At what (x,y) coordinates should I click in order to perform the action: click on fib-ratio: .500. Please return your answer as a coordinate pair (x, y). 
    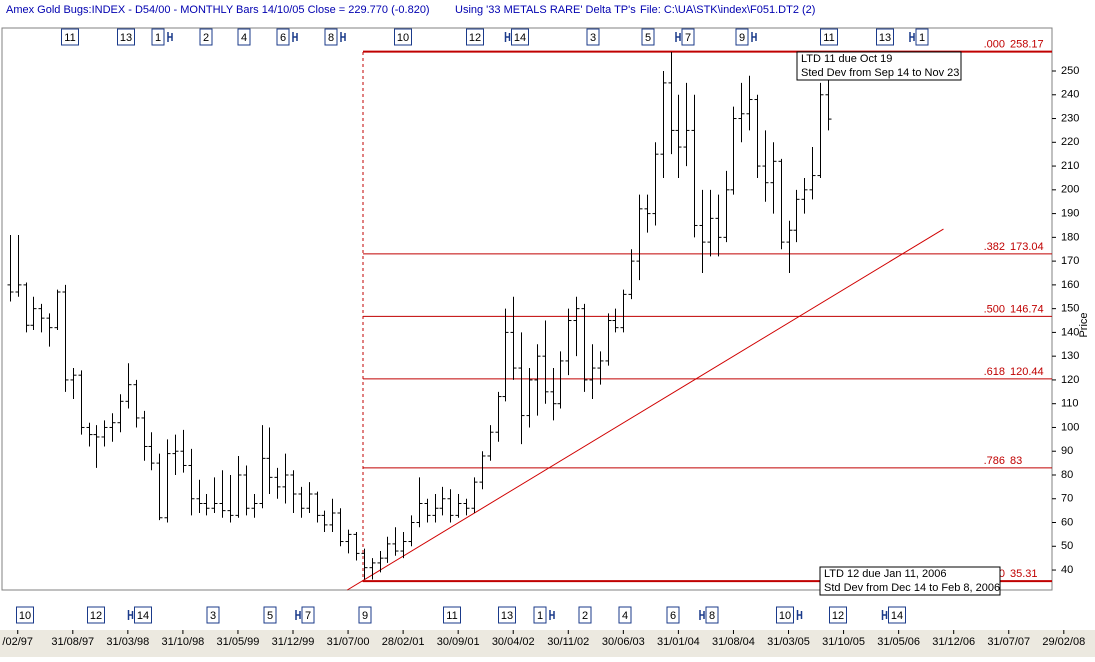
    Looking at the image, I should click on (994, 309).